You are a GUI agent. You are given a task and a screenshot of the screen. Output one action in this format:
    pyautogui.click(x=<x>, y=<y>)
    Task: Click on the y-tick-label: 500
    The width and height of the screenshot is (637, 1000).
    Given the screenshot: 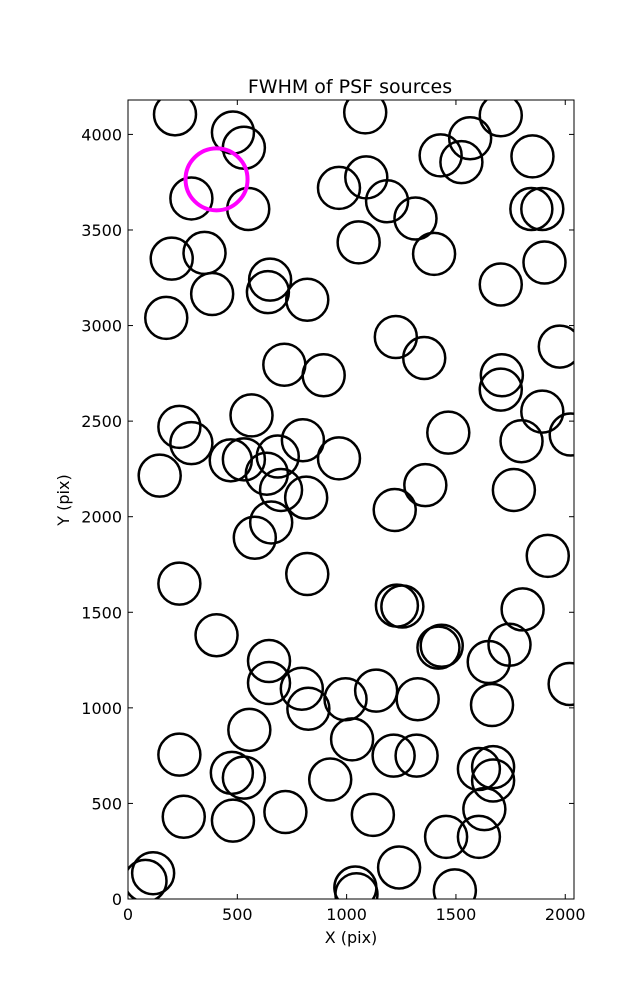 What is the action you would take?
    pyautogui.click(x=106, y=803)
    